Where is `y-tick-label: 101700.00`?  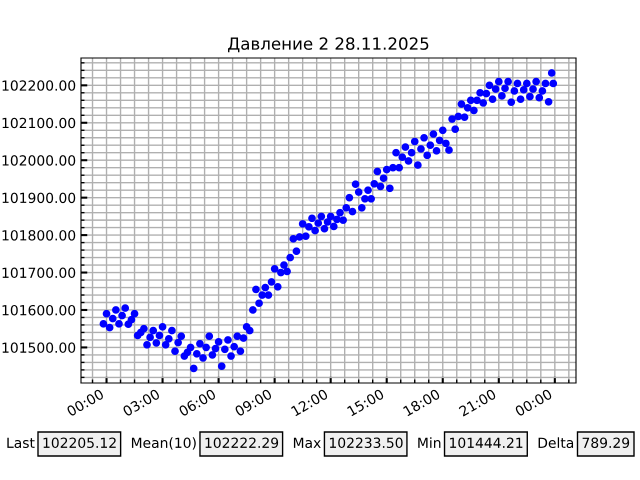
y-tick-label: 101700.00 is located at coordinates (39, 273).